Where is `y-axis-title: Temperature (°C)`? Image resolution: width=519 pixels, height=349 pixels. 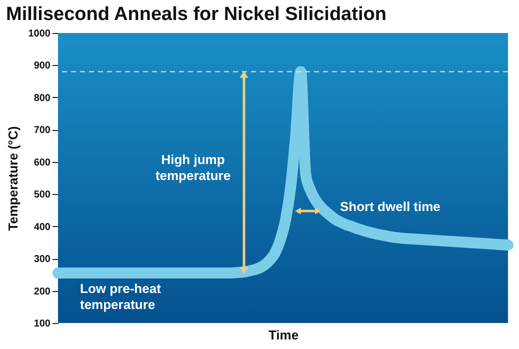
y-axis-title: Temperature (°C) is located at coordinates (12, 178).